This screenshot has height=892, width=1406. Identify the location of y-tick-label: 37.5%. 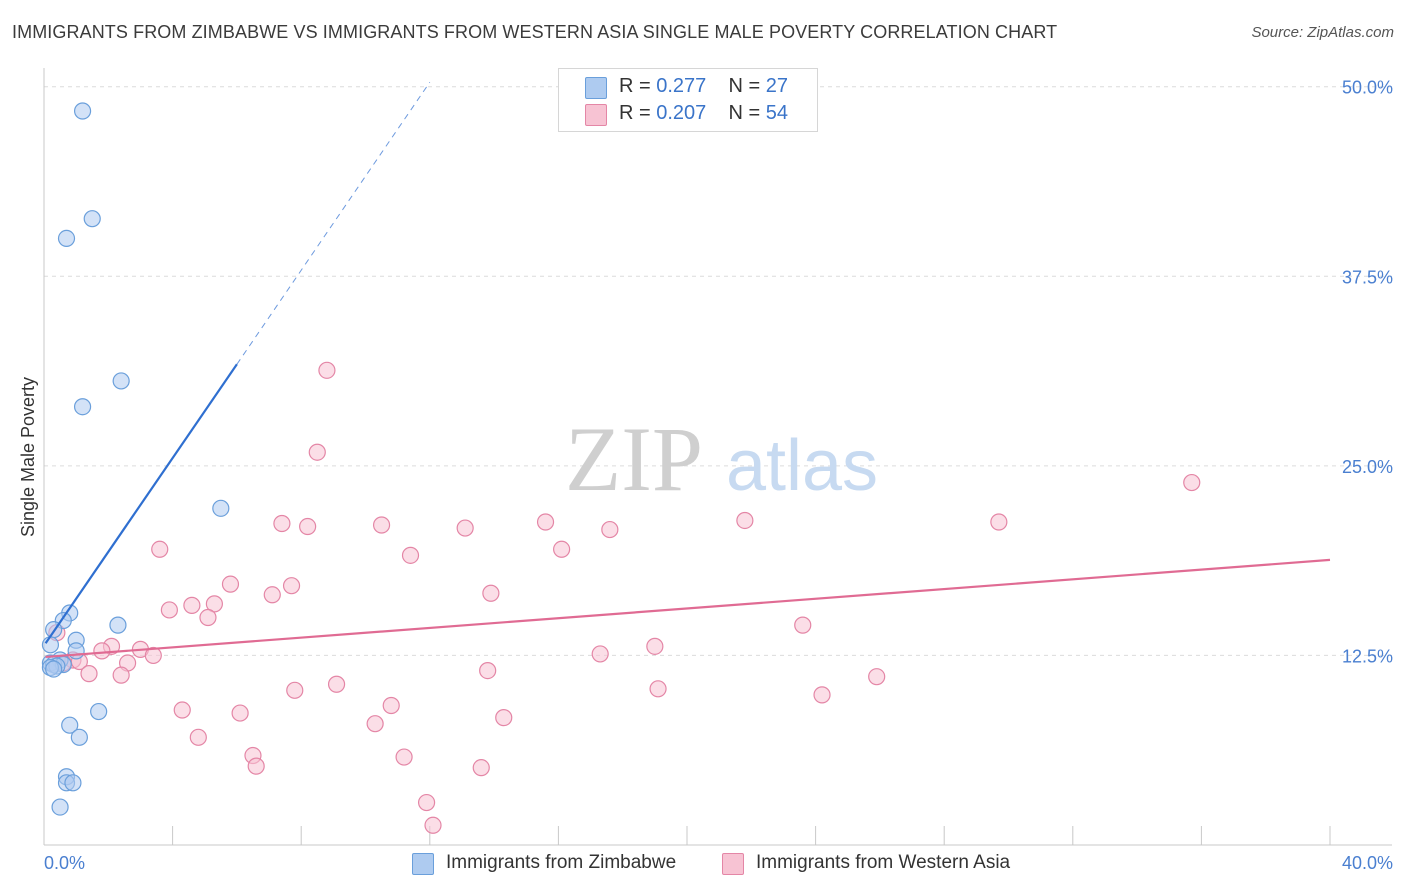
(1367, 277).